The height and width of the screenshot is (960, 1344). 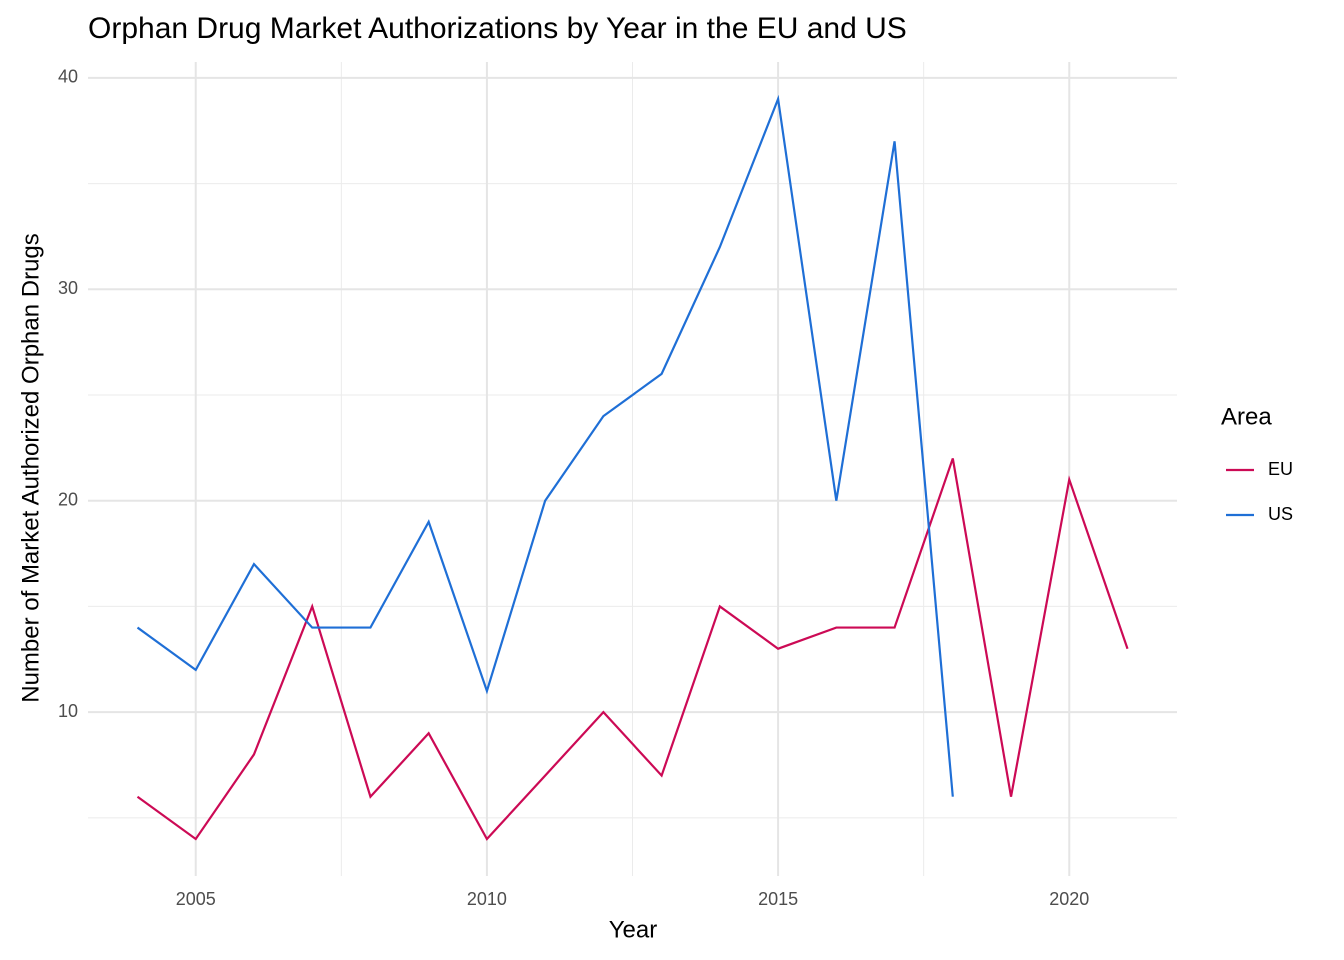 What do you see at coordinates (778, 899) in the screenshot?
I see `x-tick-label: 2015` at bounding box center [778, 899].